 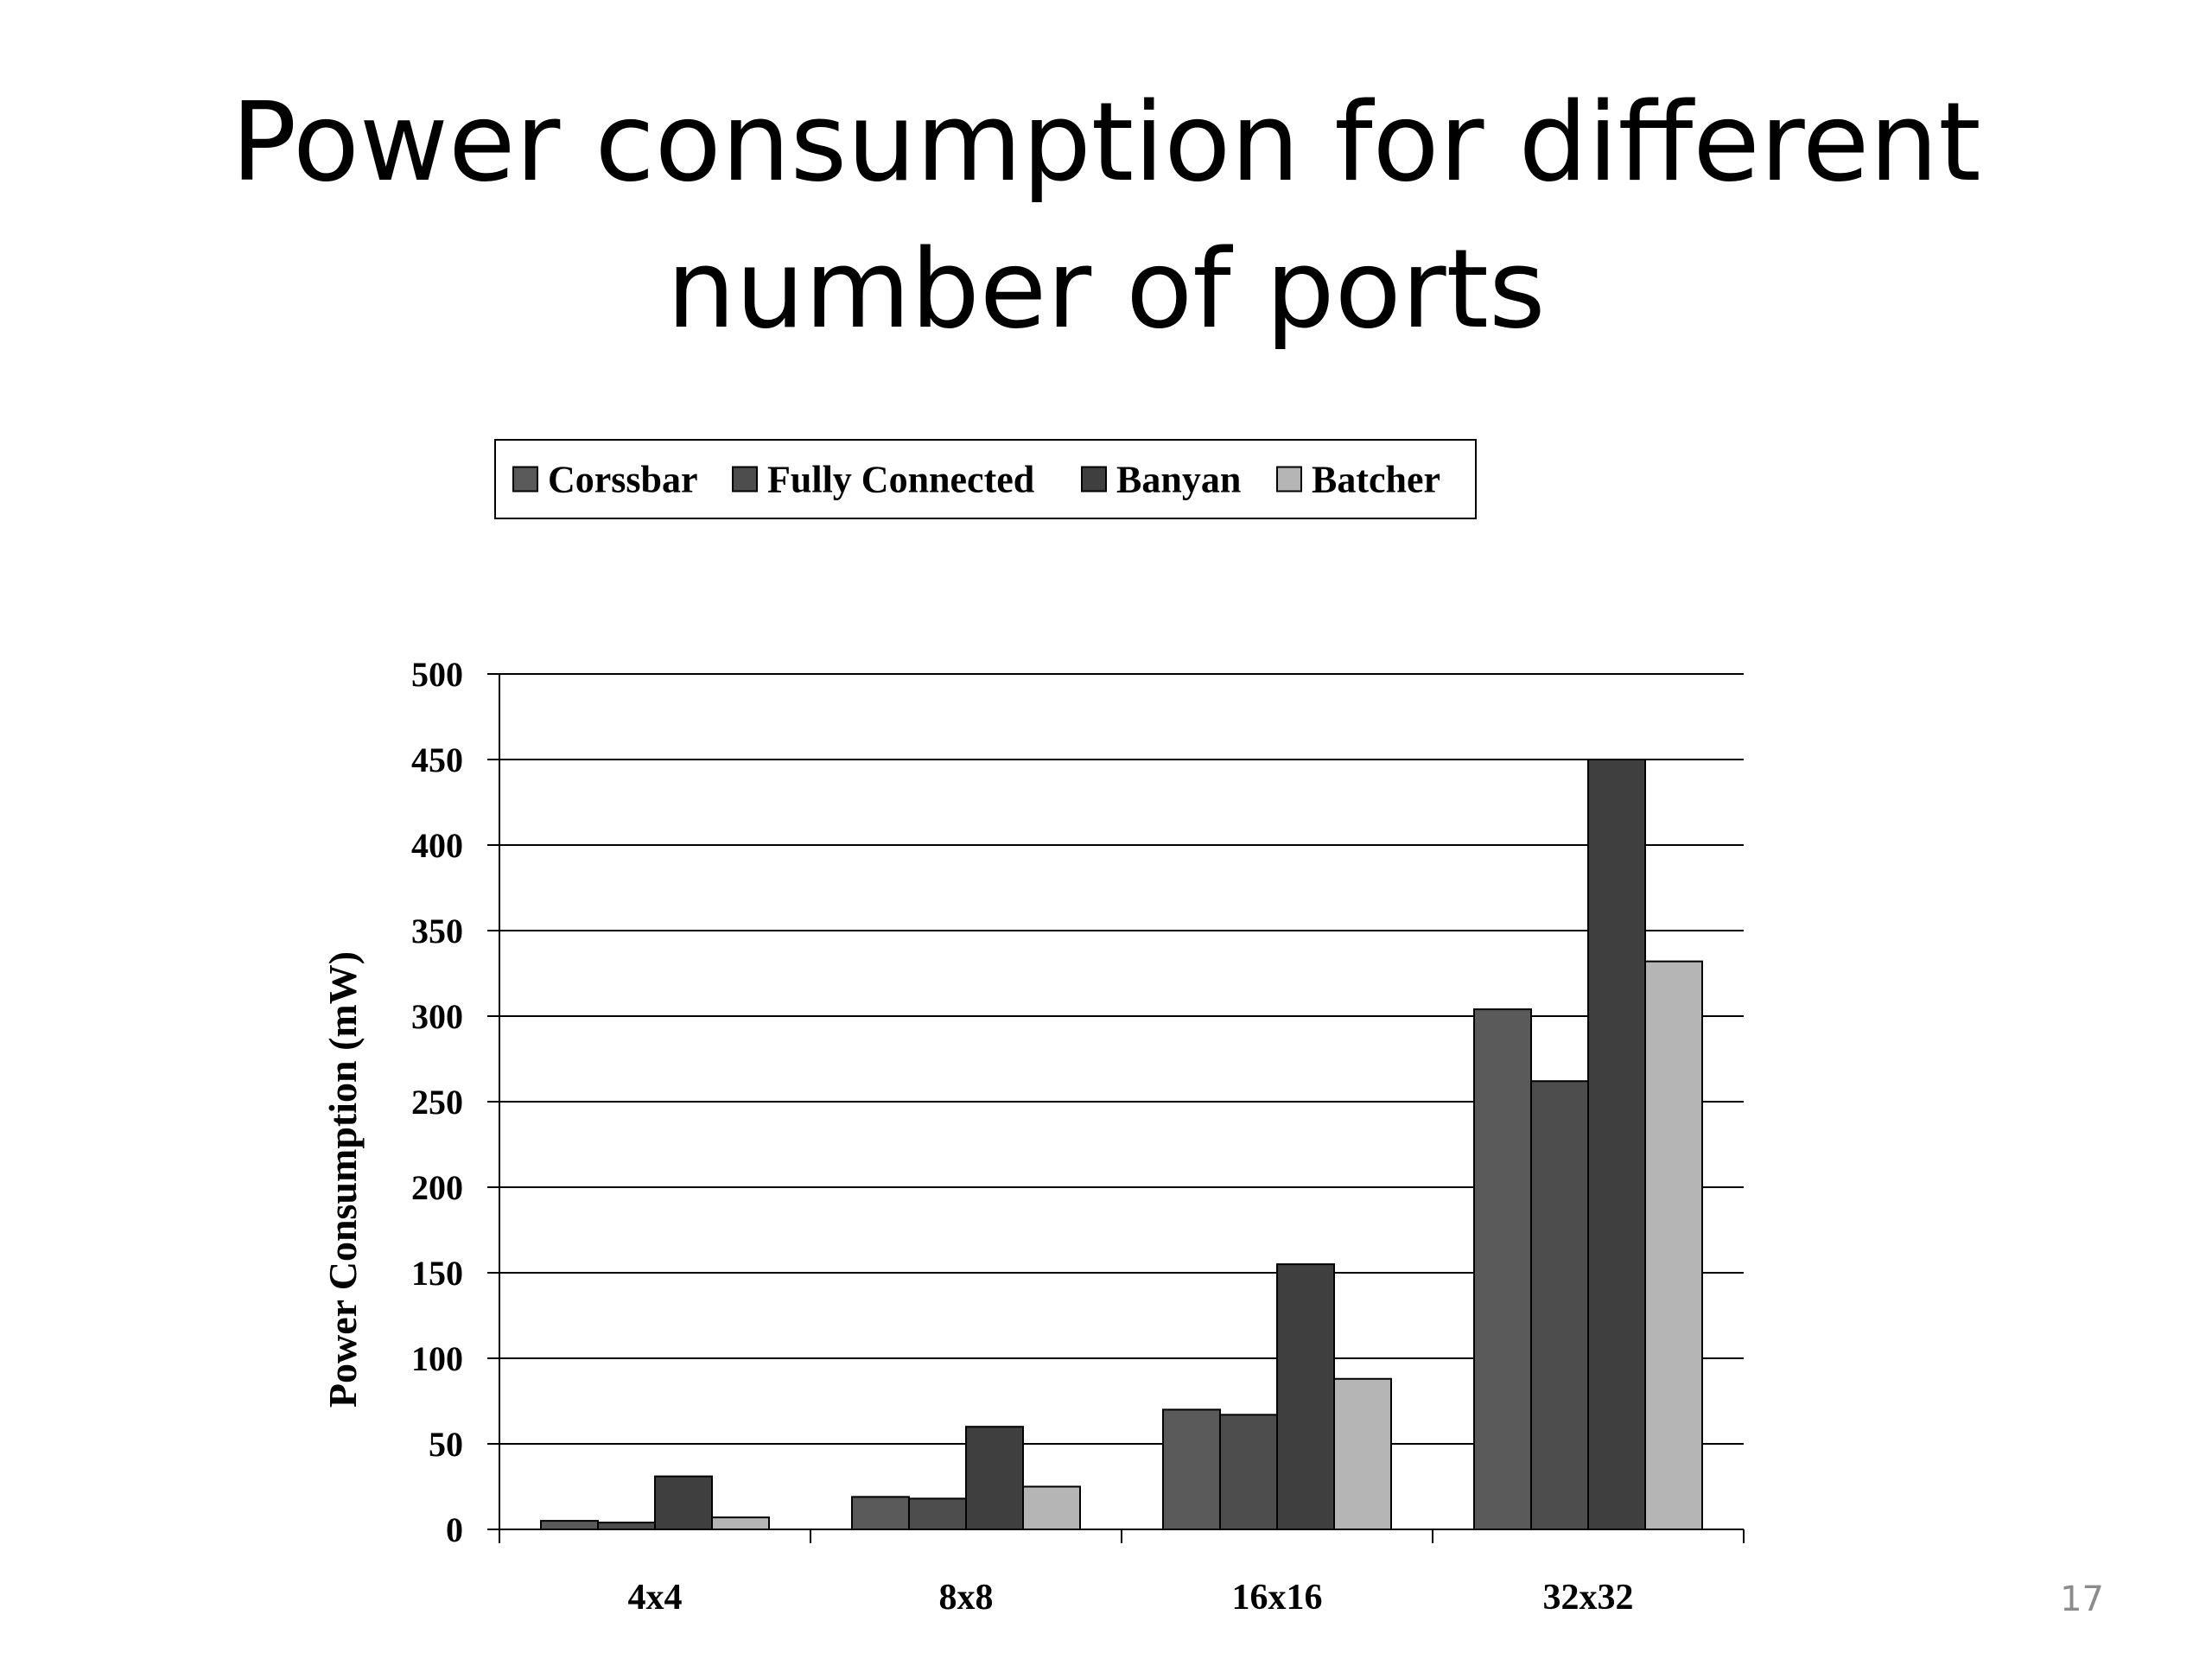 What do you see at coordinates (569, 1525) in the screenshot?
I see `bar-corssbar-4x4` at bounding box center [569, 1525].